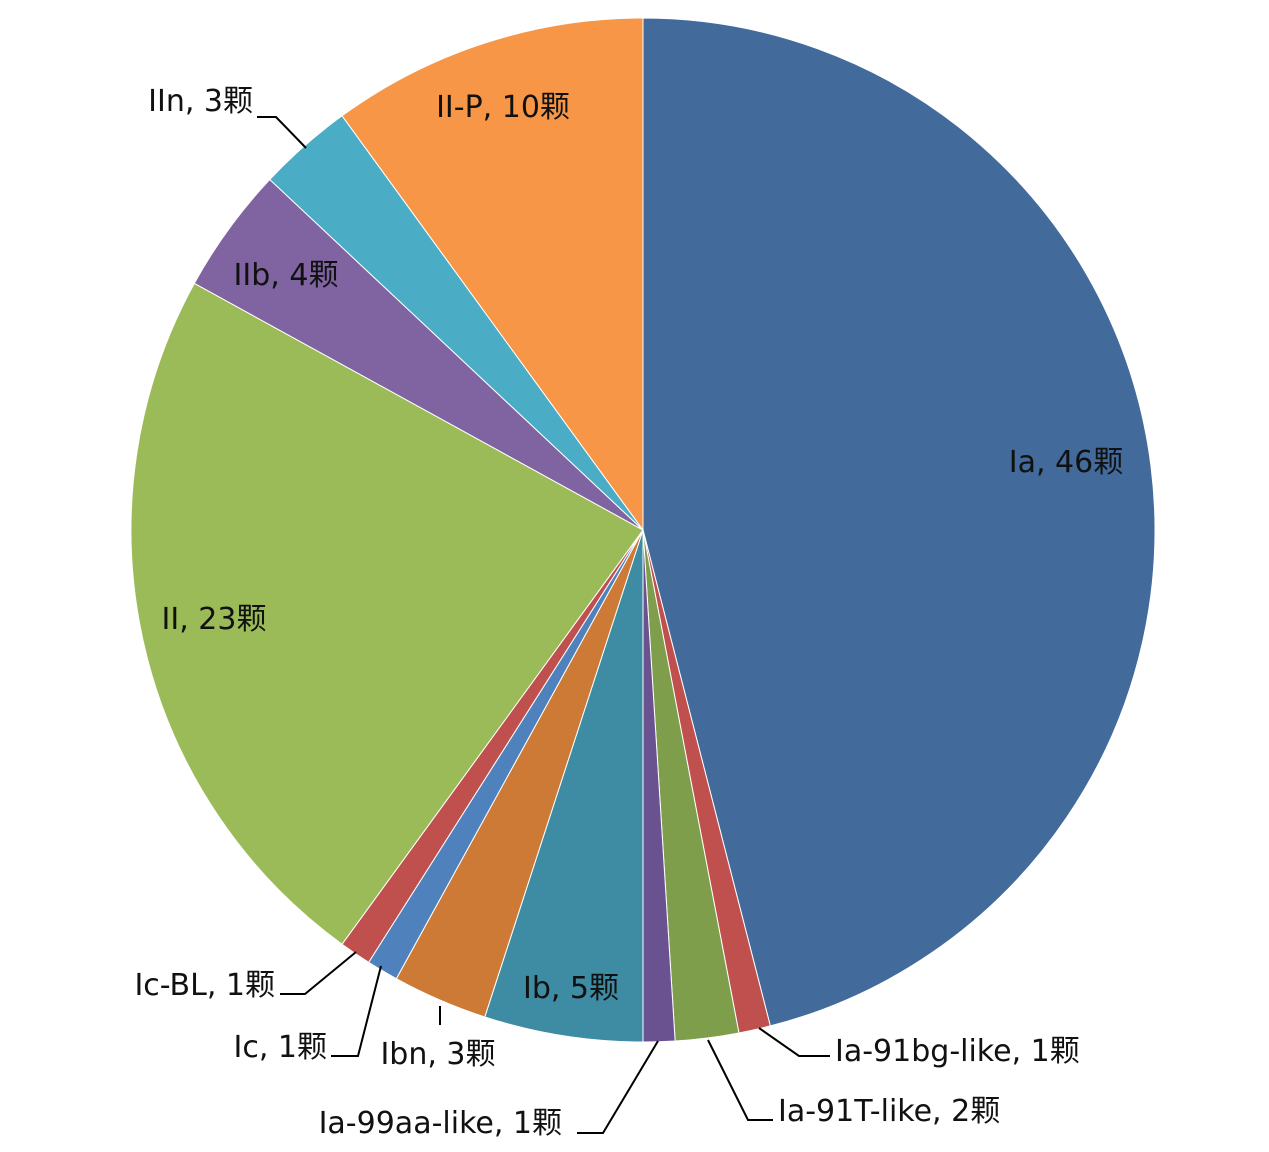  Describe the element at coordinates (503, 107) in the screenshot. I see `data-label-ii-p: II-P, 10颗` at that location.